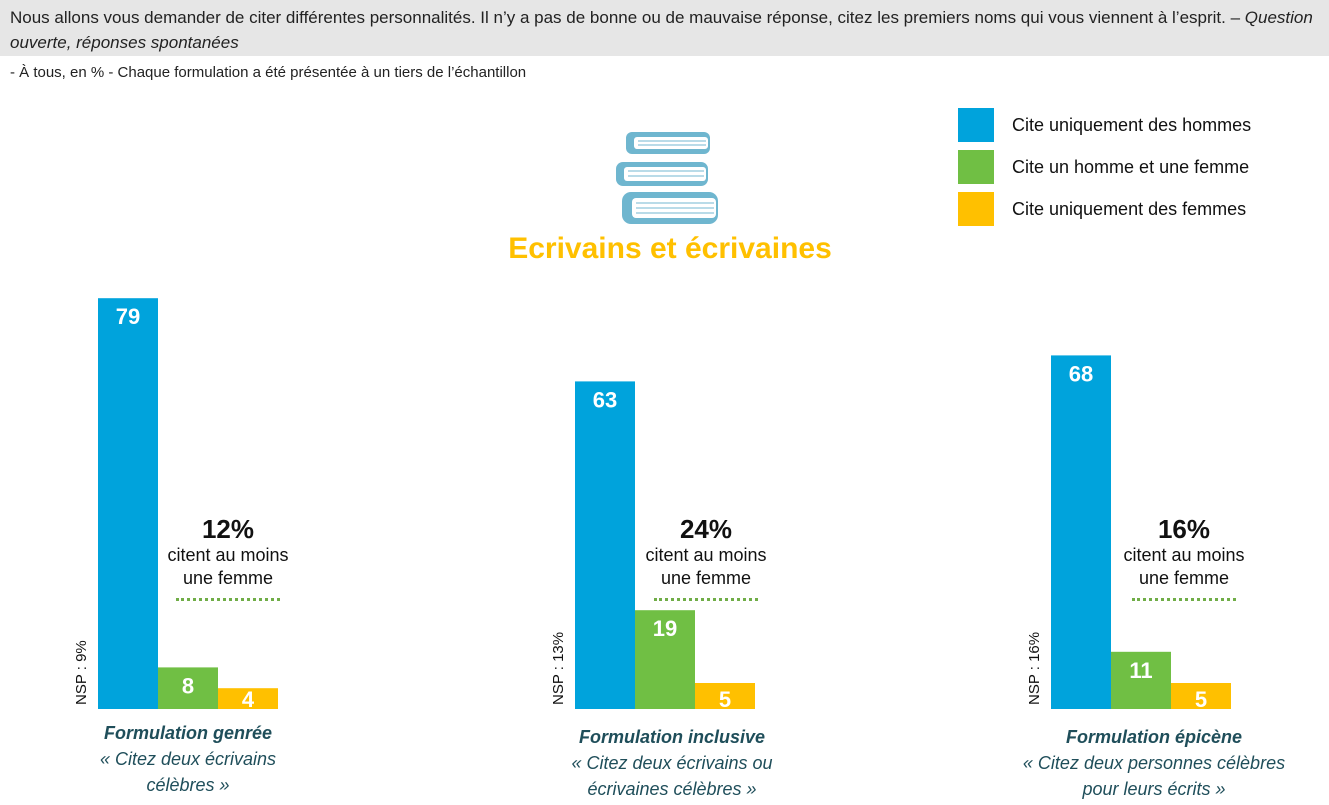  I want to click on caption-quote-line-1: « Citez deux écrivains ou, so click(672, 763).